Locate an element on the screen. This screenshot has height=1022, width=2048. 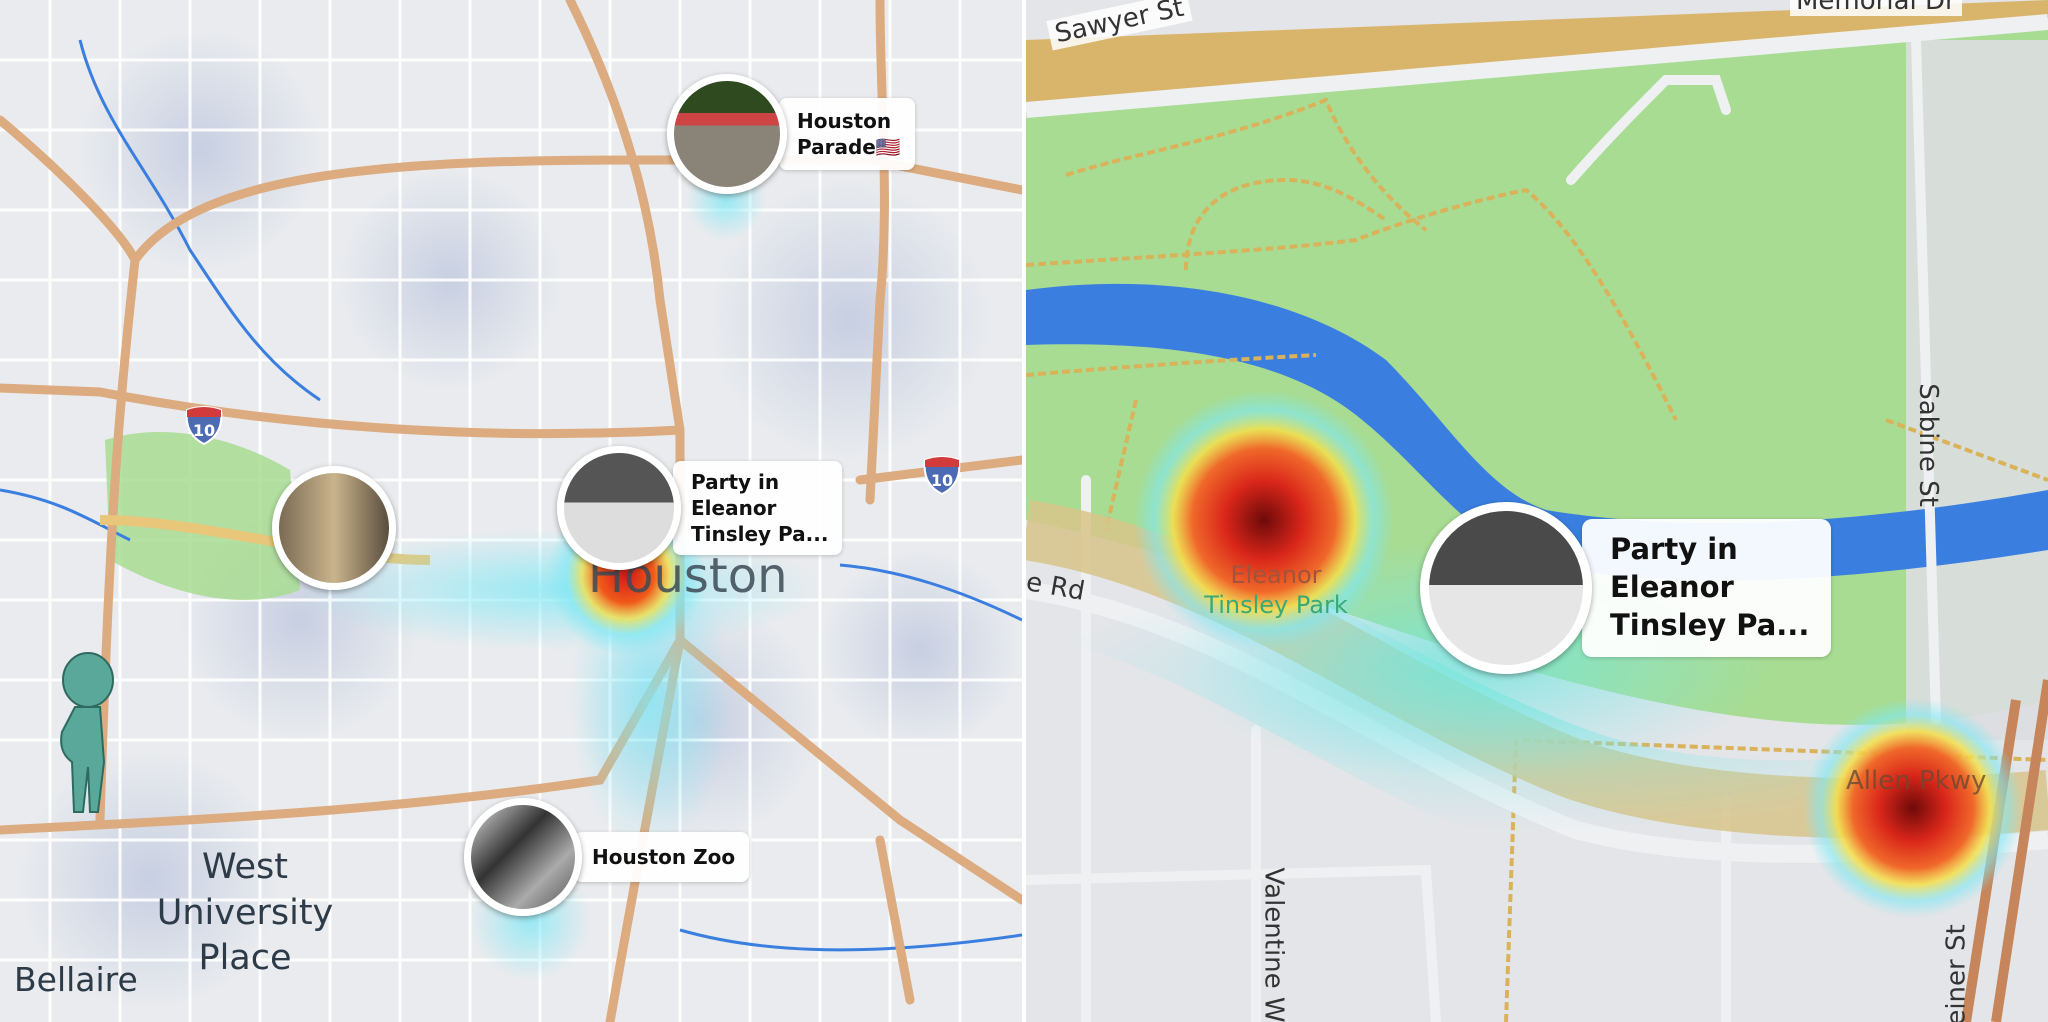
park-area is located at coordinates (202, 515).